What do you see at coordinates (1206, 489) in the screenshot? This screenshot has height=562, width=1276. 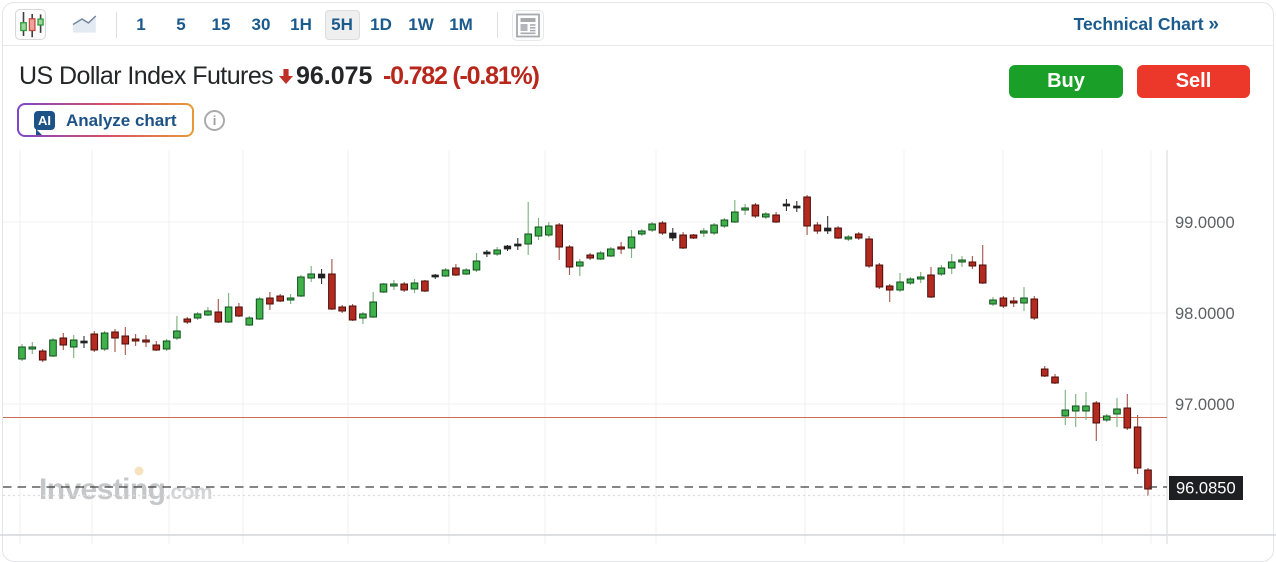 I see `svg-text: 96.0850` at bounding box center [1206, 489].